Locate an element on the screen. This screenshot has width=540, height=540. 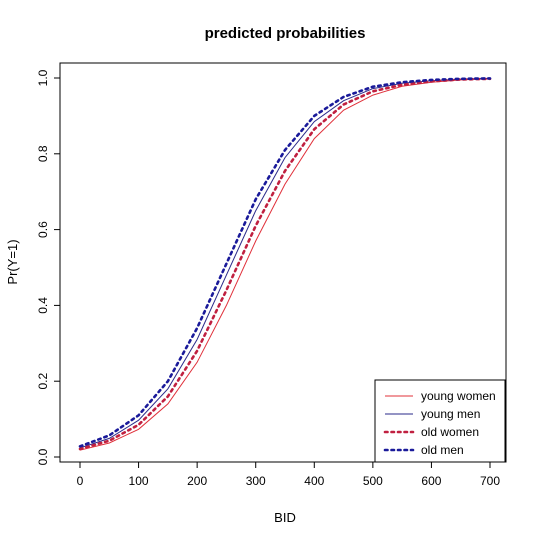
y-tick-label: 1.0 is located at coordinates (43, 77).